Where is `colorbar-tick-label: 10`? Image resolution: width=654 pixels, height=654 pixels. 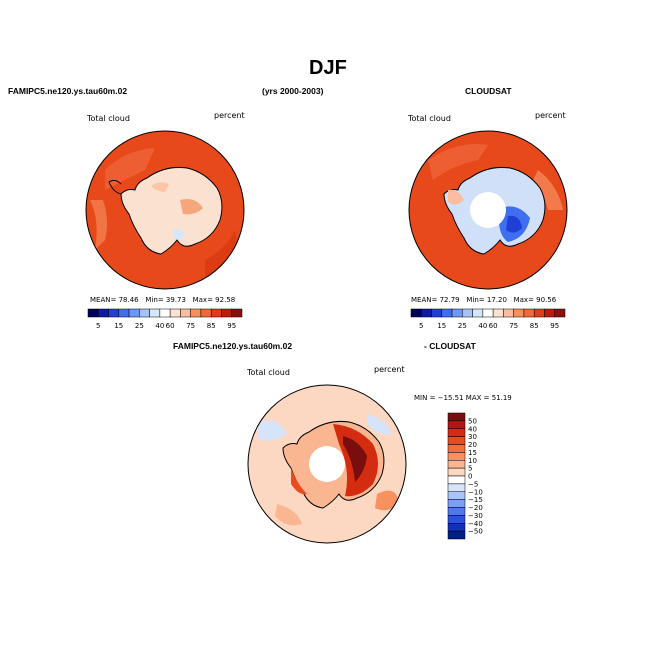
colorbar-tick-label: 10 is located at coordinates (472, 461).